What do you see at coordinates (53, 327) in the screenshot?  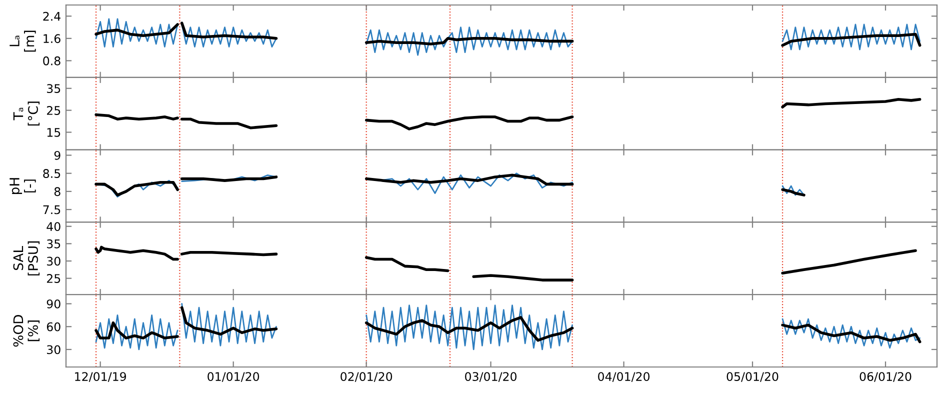 I see `y-tick-label: 60` at bounding box center [53, 327].